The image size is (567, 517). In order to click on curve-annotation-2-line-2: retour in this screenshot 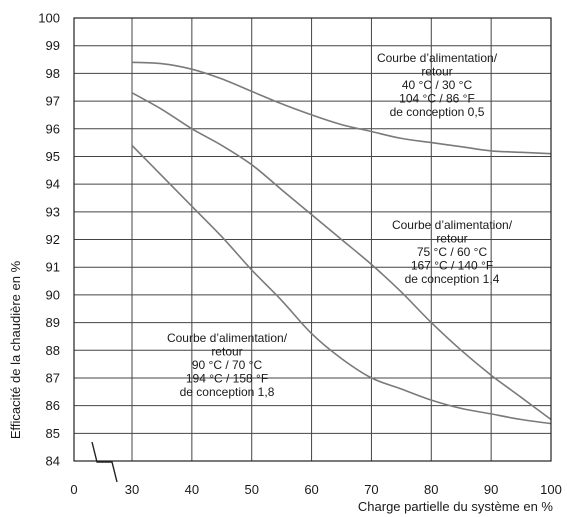, I will do `click(451, 239)`.